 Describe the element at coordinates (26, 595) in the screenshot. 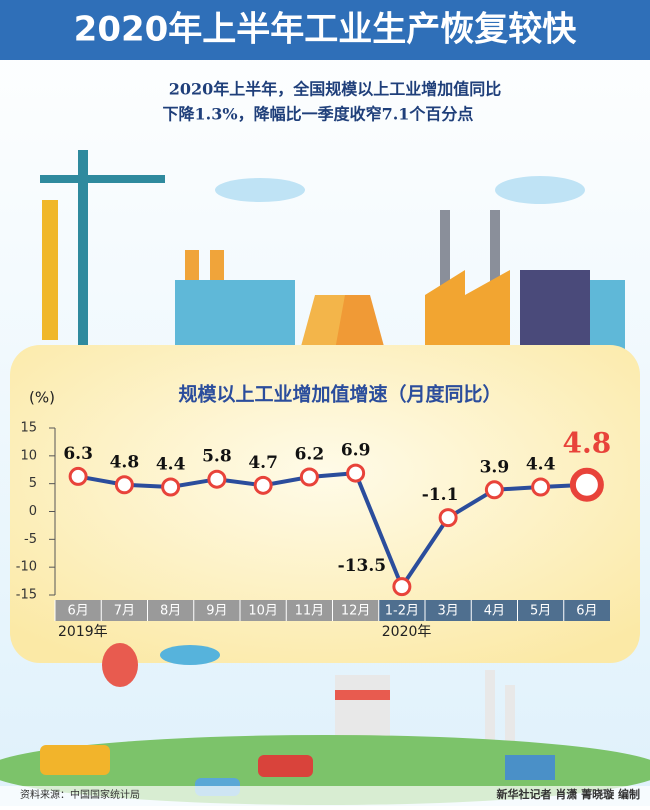

I see `y-tick-label: -15` at that location.